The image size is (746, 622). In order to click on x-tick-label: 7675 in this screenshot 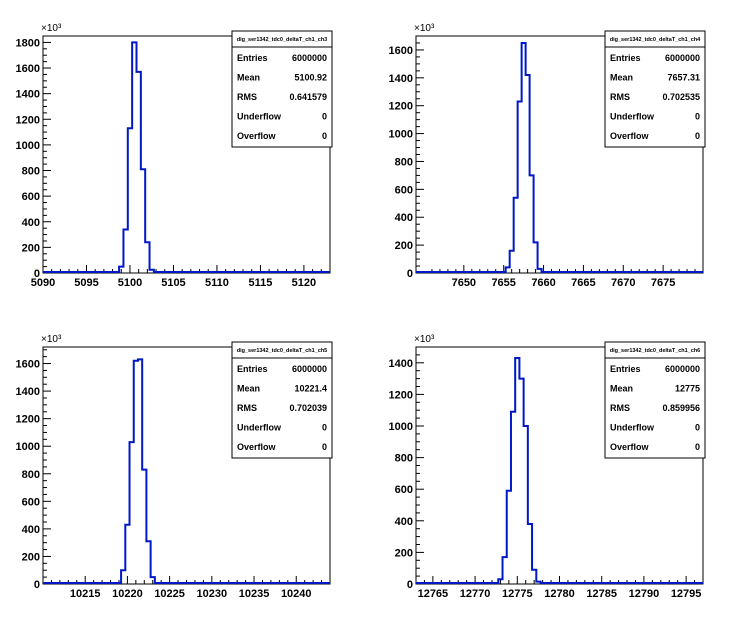, I will do `click(663, 283)`.